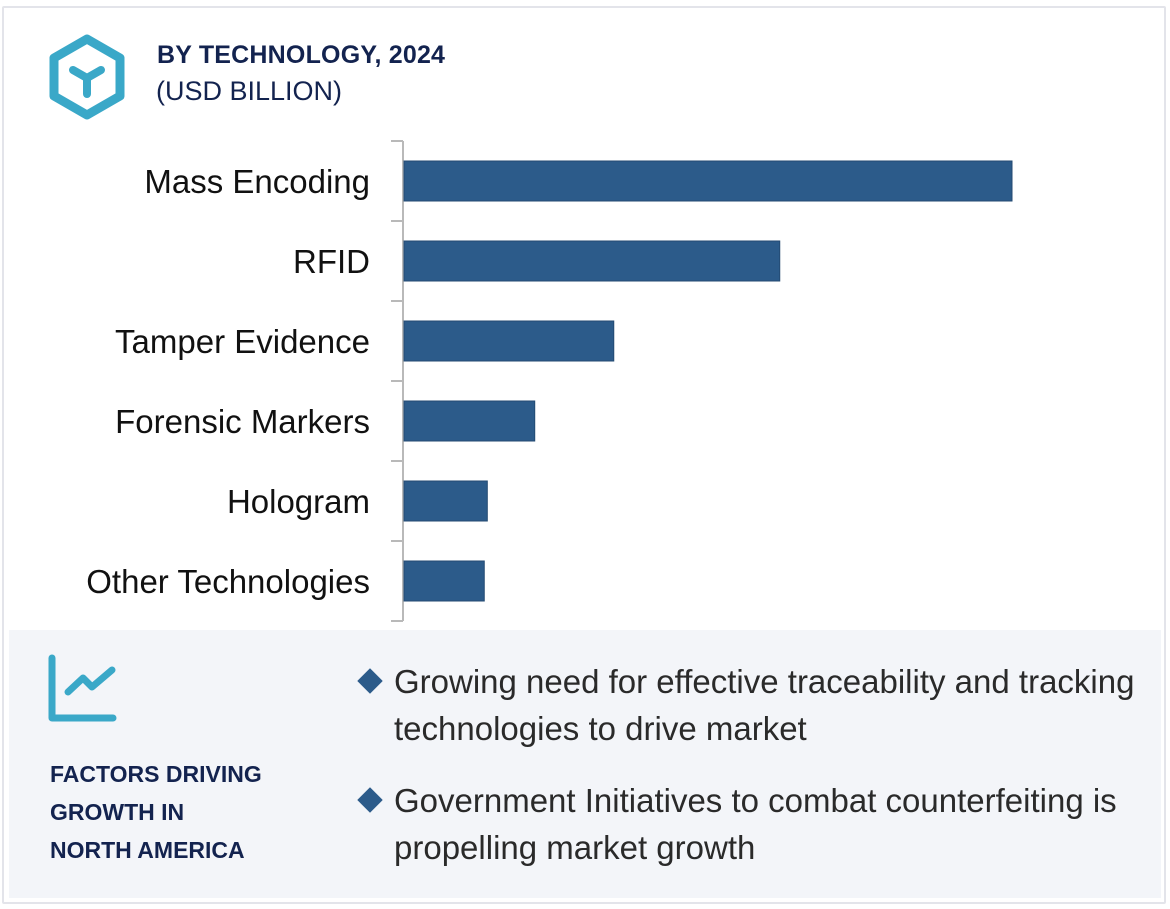 This screenshot has height=909, width=1170. Describe the element at coordinates (228, 581) in the screenshot. I see `category-label: Other Technologies` at that location.